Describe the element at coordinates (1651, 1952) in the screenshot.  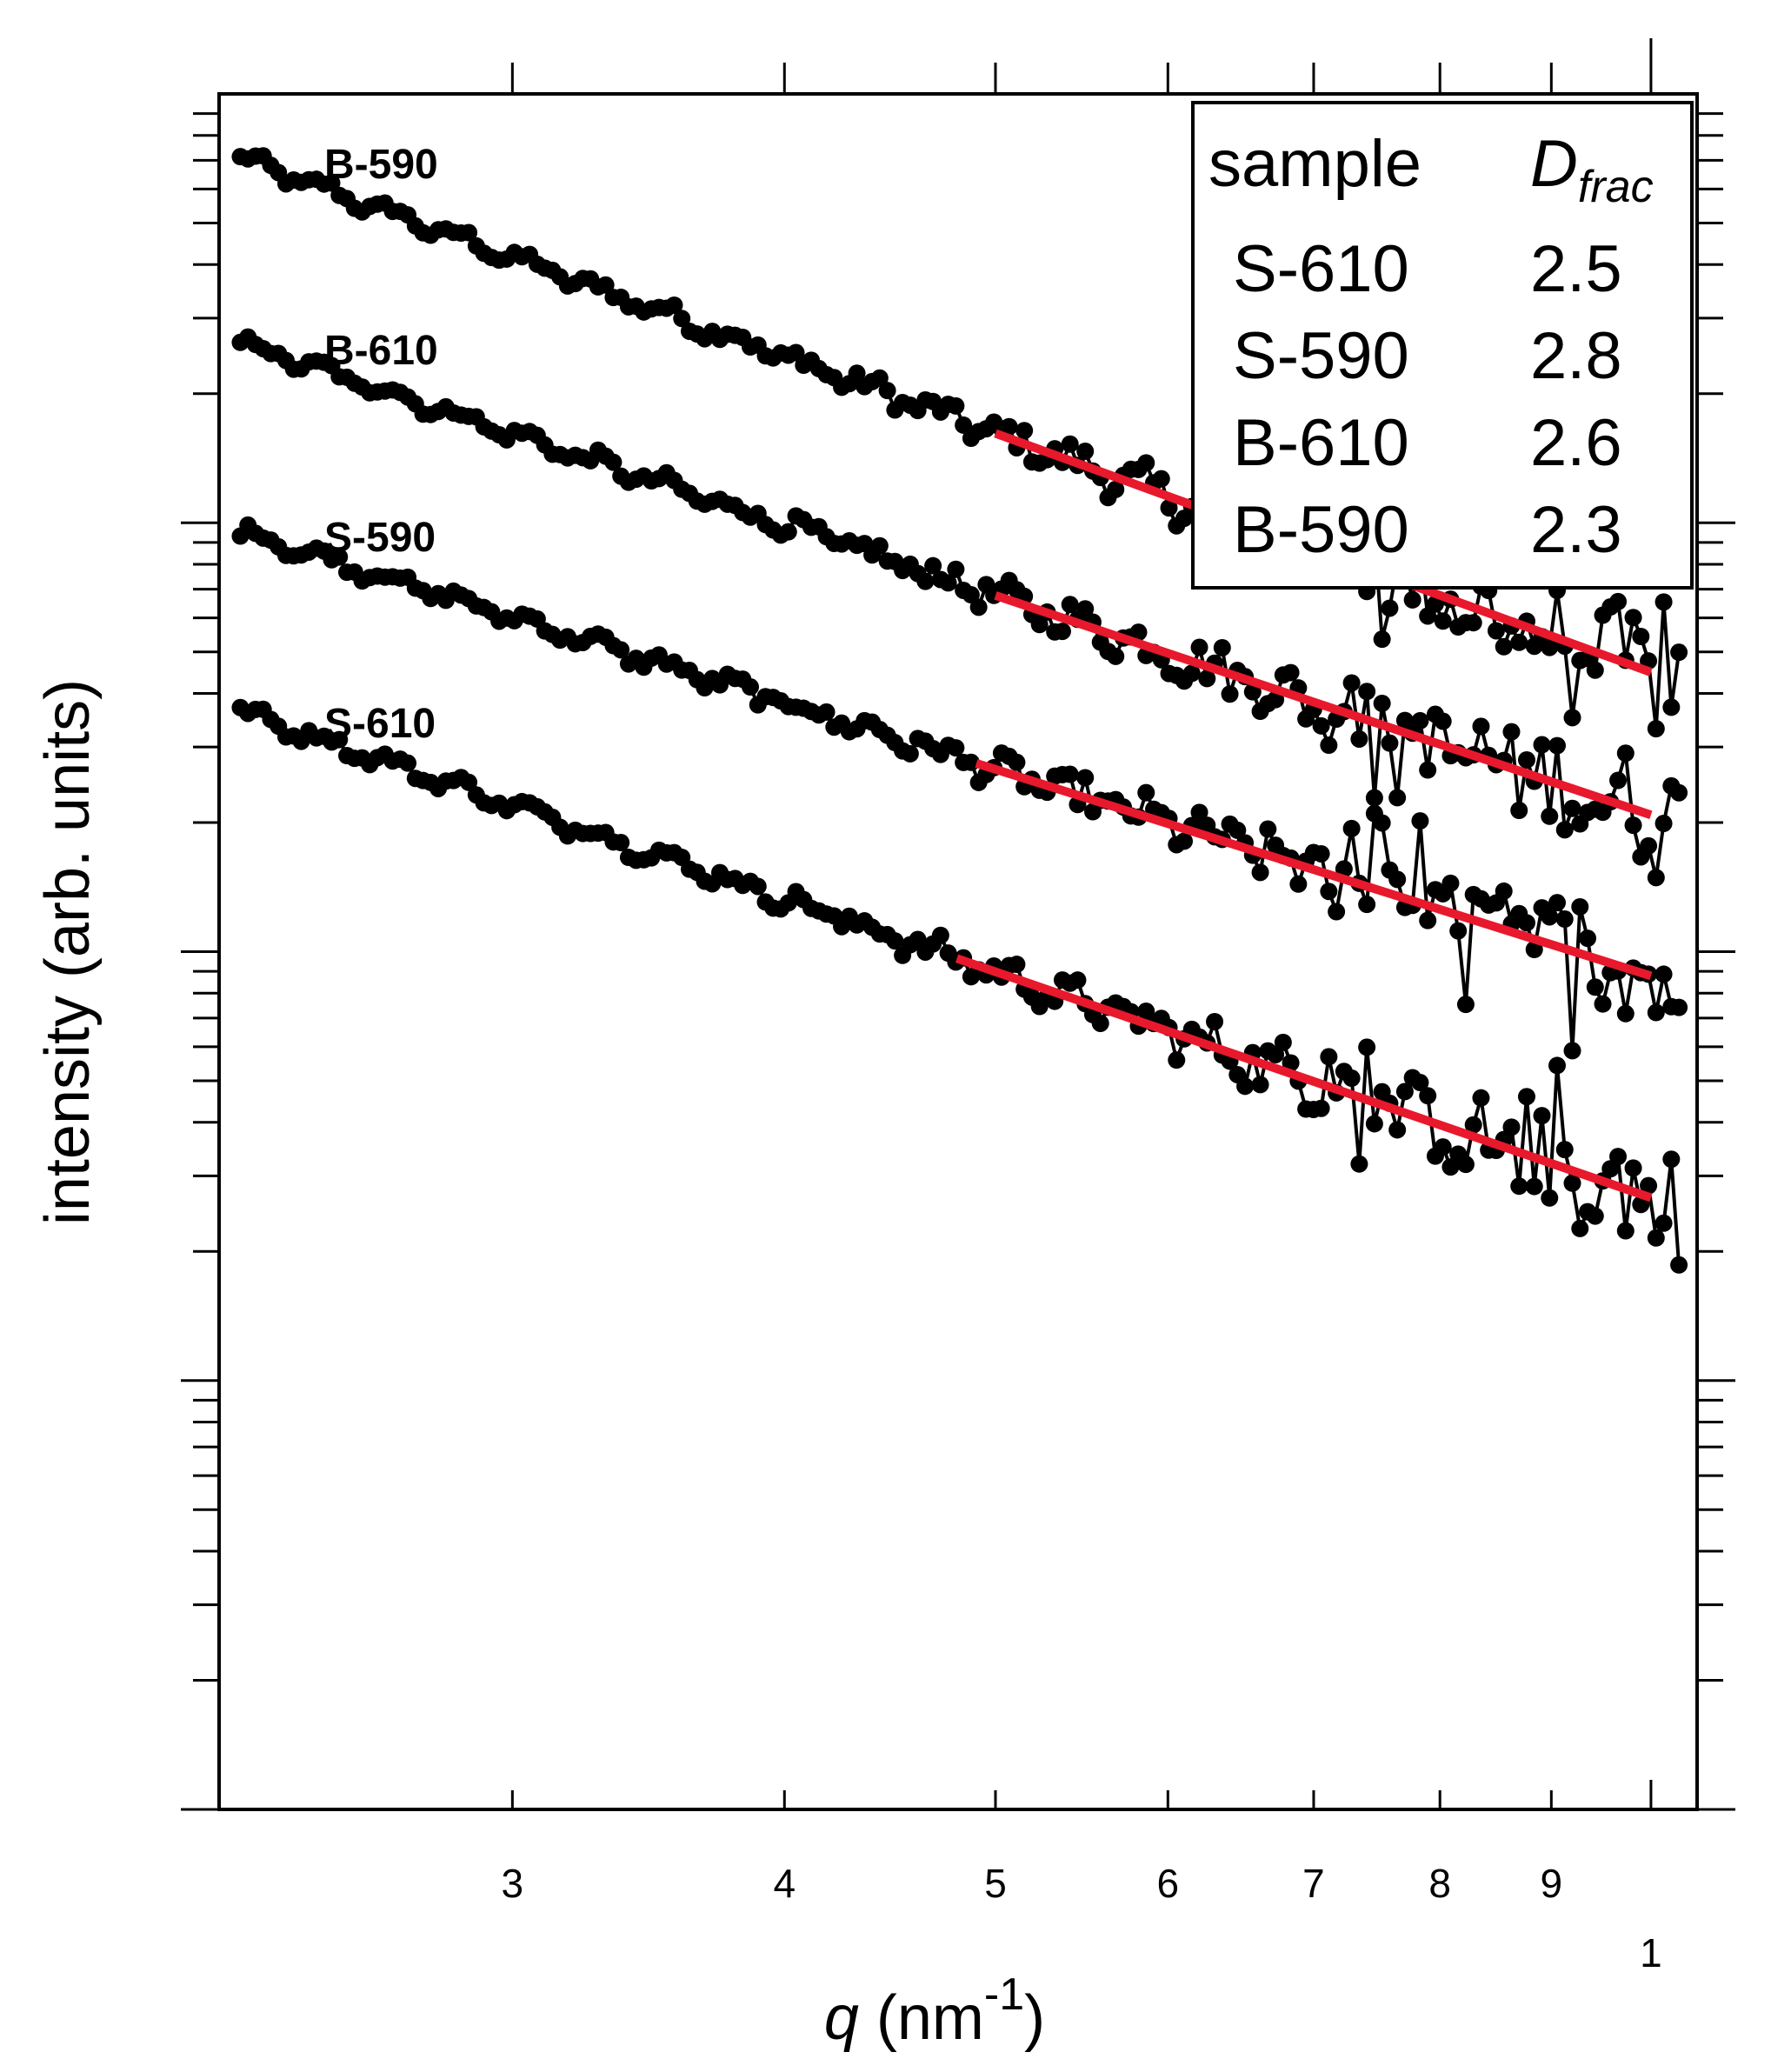
I see `x-tick-label: 1` at that location.